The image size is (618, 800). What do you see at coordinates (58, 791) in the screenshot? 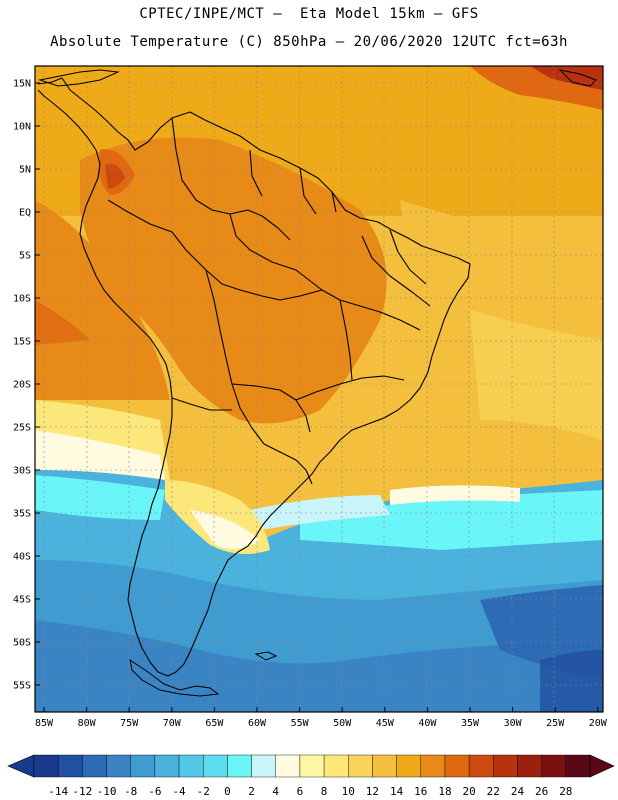
I see `legend-label: -14` at bounding box center [58, 791].